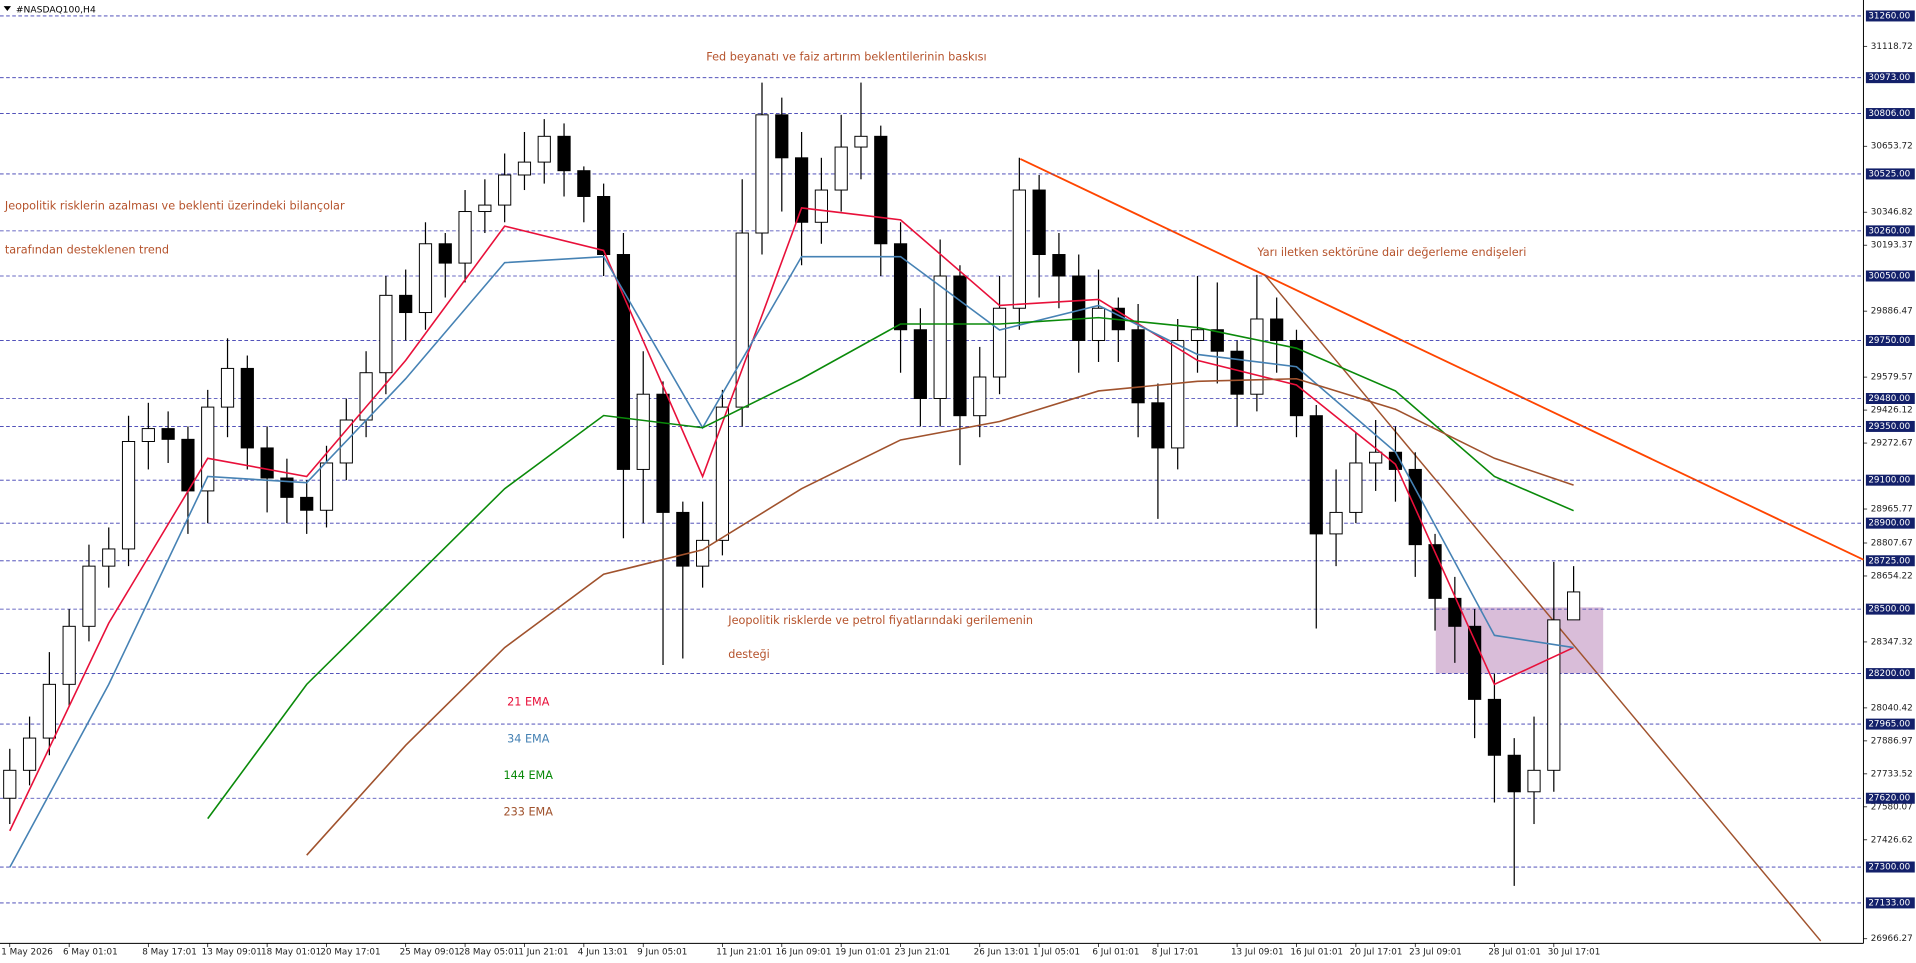  What do you see at coordinates (1889, 799) in the screenshot?
I see `level-label: 27620.00` at bounding box center [1889, 799].